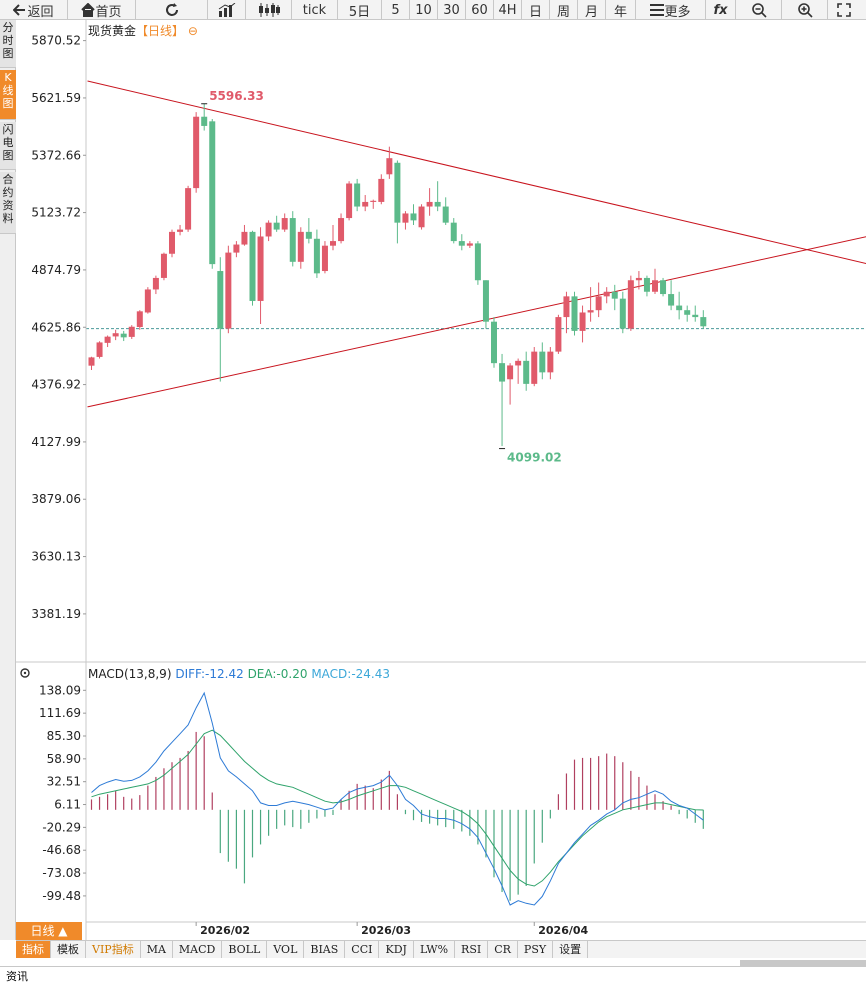 This screenshot has width=866, height=987. What do you see at coordinates (536, 949) in the screenshot?
I see `tab-psy: PSY` at bounding box center [536, 949].